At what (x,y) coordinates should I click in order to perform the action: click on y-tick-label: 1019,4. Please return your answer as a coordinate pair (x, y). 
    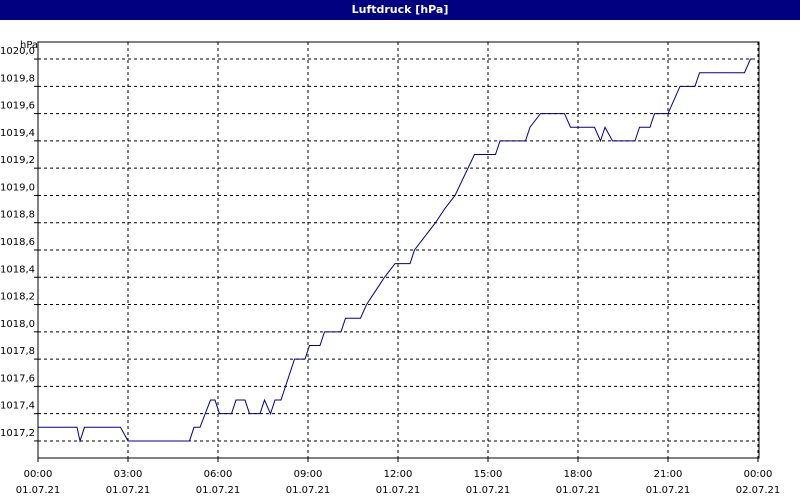
    Looking at the image, I should click on (17, 133).